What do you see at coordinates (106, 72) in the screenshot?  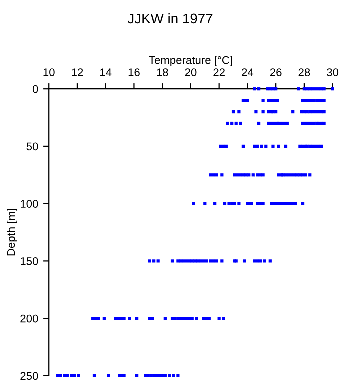 I see `x-tick-label: 14` at bounding box center [106, 72].